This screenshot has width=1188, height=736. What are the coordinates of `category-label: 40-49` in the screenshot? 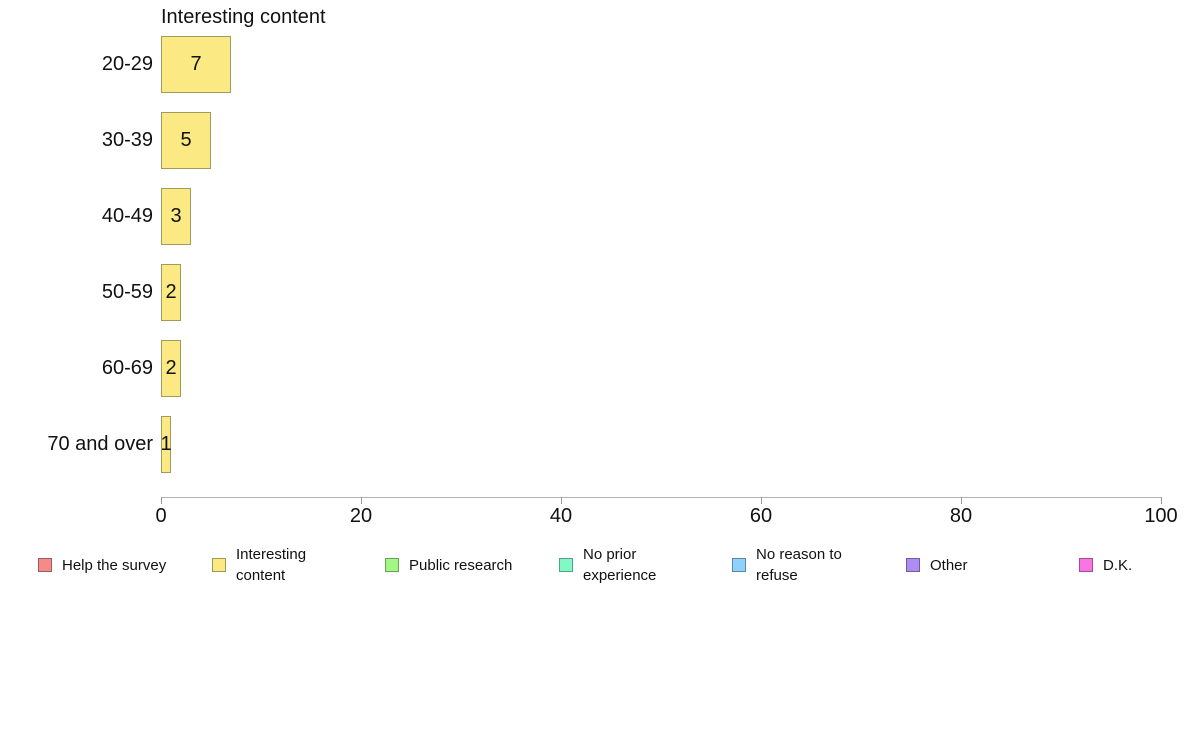 It's located at (127, 216).